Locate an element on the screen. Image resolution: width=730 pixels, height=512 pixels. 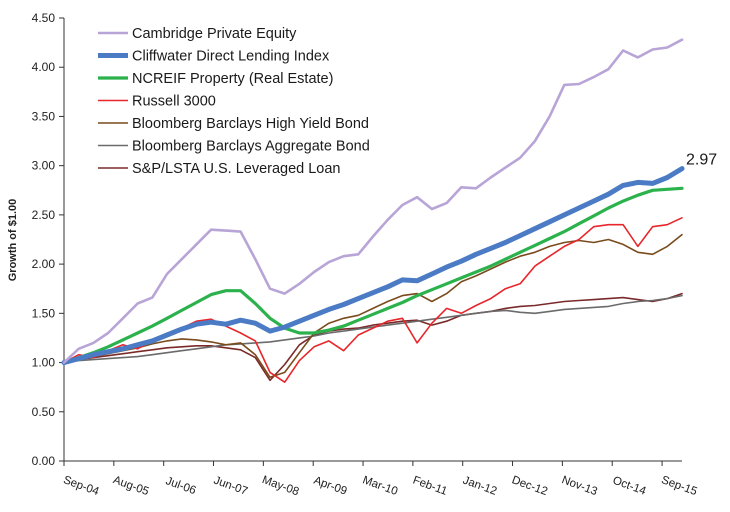
x-tick-label: Dec-12 is located at coordinates (529, 486).